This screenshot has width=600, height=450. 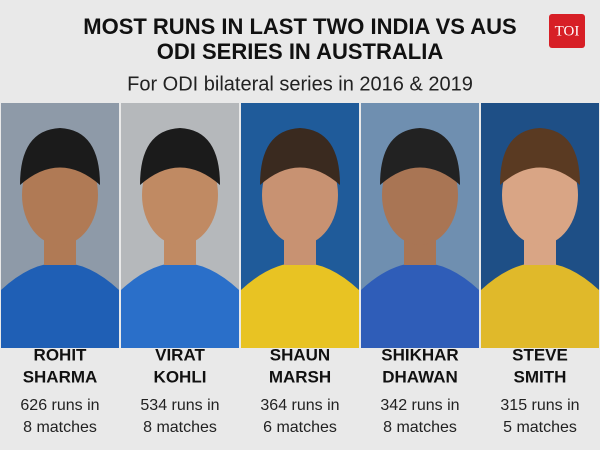 I want to click on logo, so click(x=567, y=31).